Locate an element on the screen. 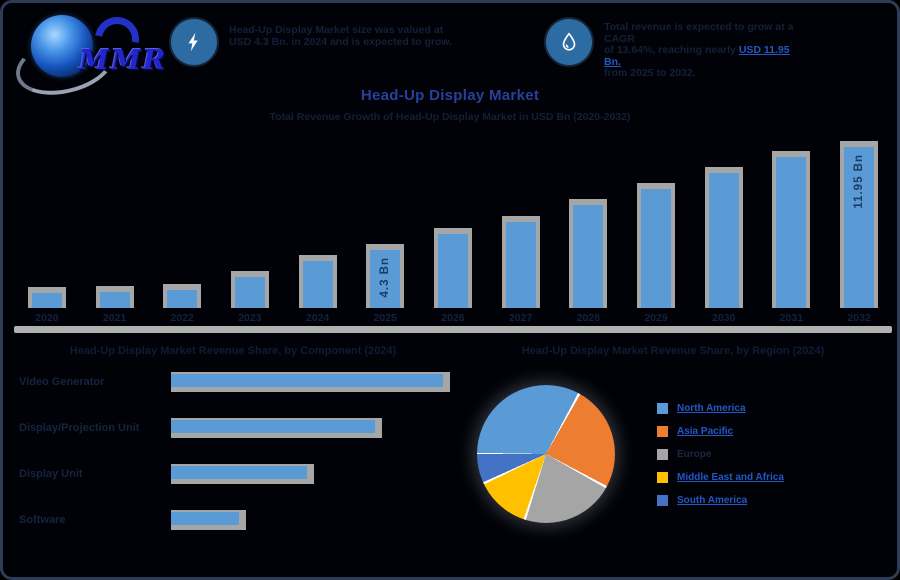  year-label: 2031 is located at coordinates (791, 318).